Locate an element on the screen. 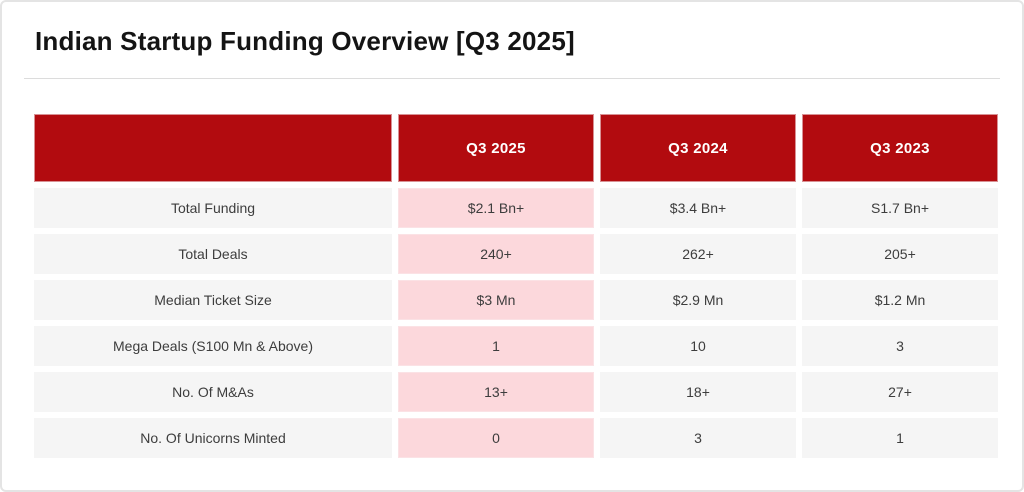 Image resolution: width=1024 pixels, height=492 pixels. column-header-q3-2023: Q3 2023 is located at coordinates (900, 148).